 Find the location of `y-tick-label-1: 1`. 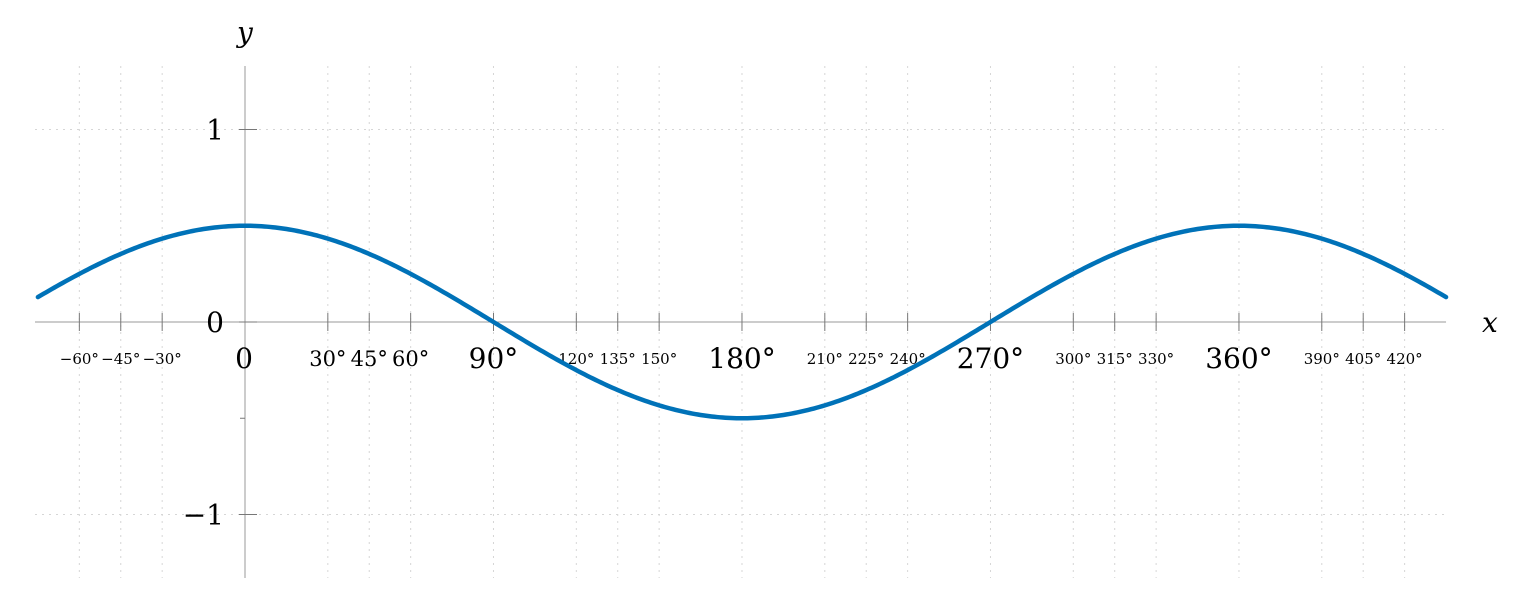

y-tick-label-1: 1 is located at coordinates (215, 130).